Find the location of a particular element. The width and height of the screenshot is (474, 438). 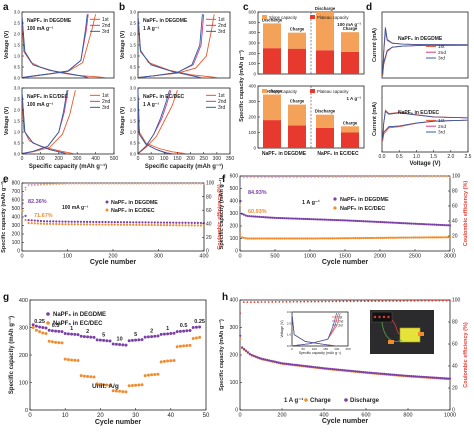

inset-discharge is located at coordinates (312, 330).